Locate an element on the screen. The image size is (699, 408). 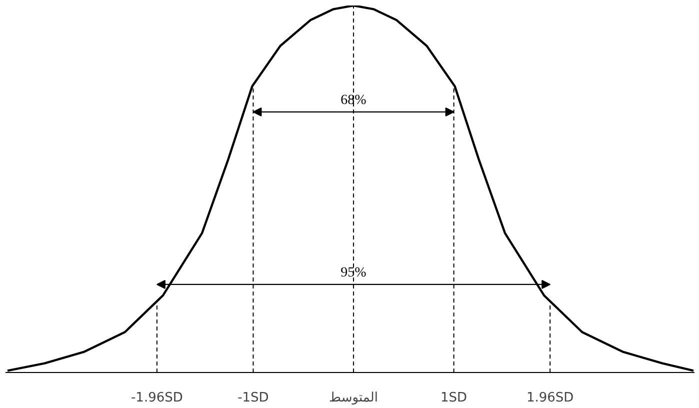
x-tick-label: المتوسط is located at coordinates (353, 398).